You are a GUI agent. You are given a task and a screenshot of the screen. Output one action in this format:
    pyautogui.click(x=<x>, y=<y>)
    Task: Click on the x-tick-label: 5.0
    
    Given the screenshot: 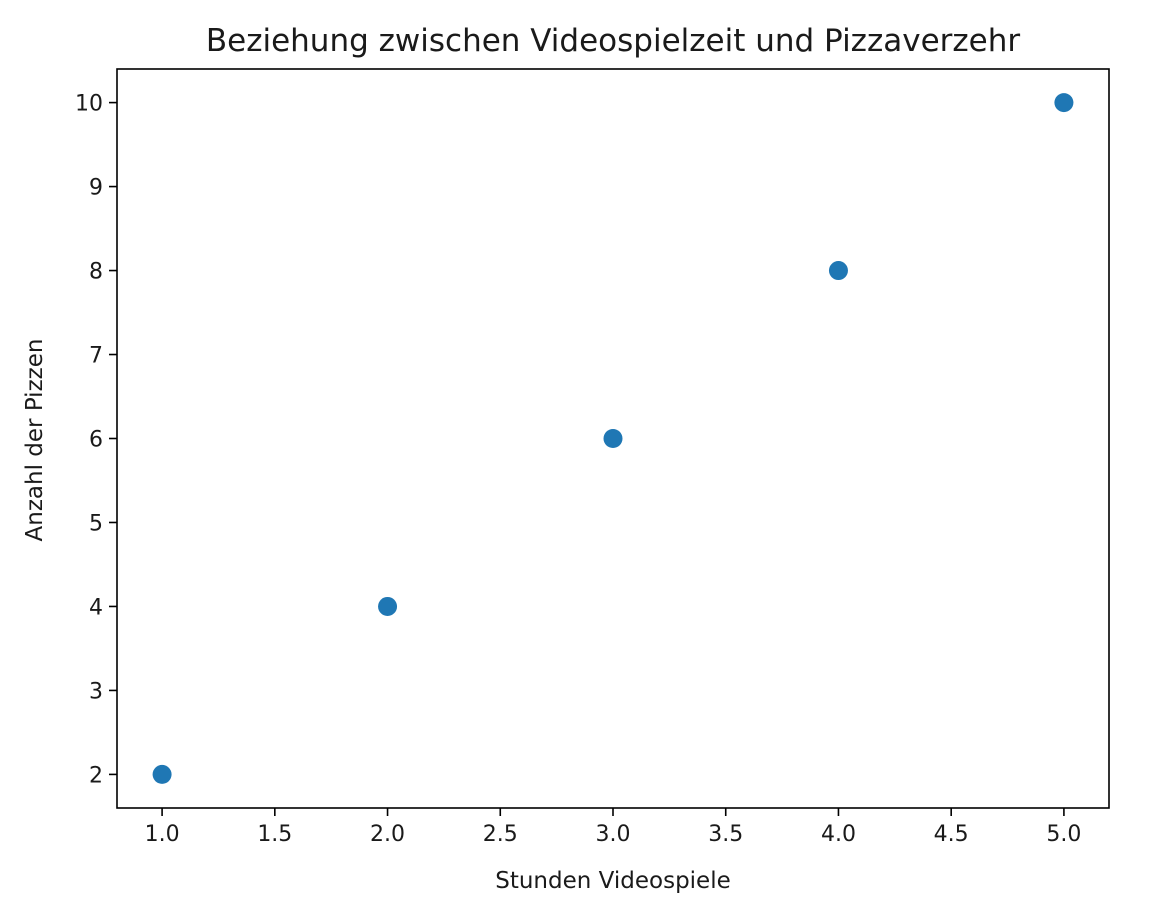 What is the action you would take?
    pyautogui.click(x=1063, y=834)
    